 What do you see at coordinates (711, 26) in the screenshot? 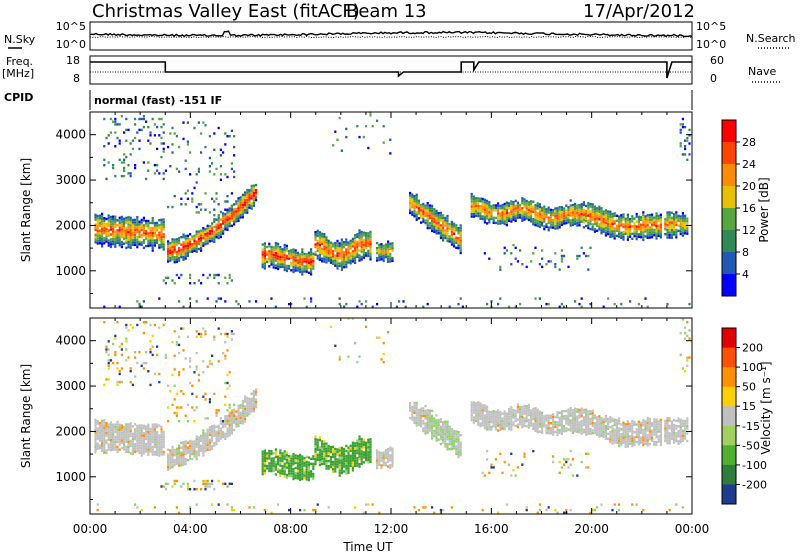
I see `nsearch-tick-top: 10^5` at bounding box center [711, 26].